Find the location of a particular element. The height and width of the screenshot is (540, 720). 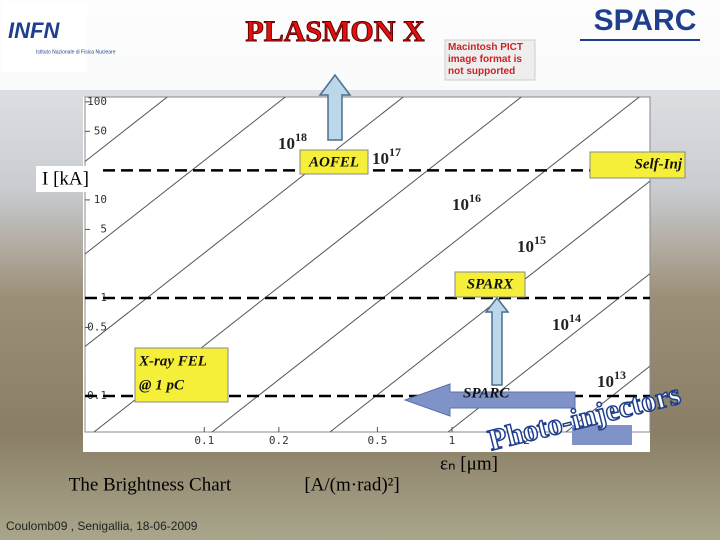

annotation: SPARX is located at coordinates (490, 284).